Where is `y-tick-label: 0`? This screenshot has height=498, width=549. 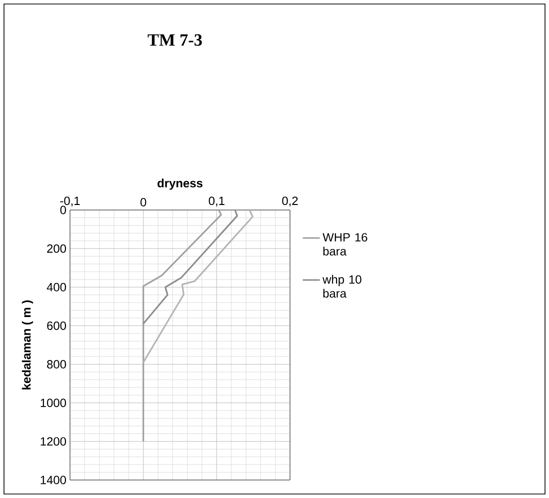 y-tick-label: 0 is located at coordinates (63, 210).